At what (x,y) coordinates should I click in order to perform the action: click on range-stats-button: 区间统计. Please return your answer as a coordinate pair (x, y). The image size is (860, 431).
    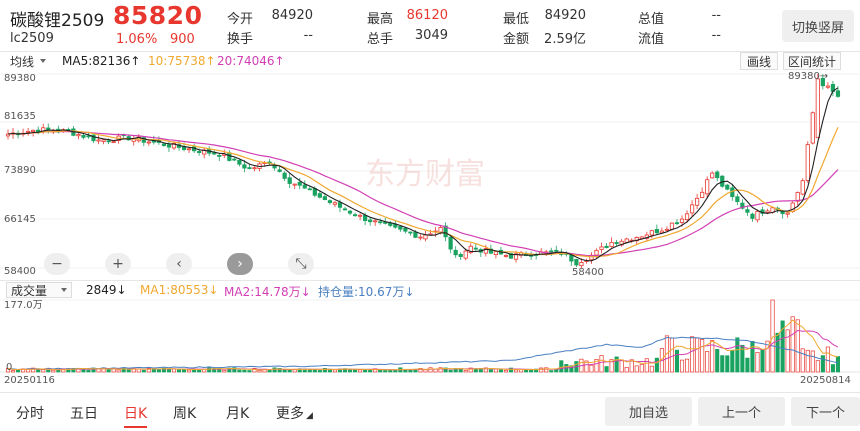
    Looking at the image, I should click on (812, 61).